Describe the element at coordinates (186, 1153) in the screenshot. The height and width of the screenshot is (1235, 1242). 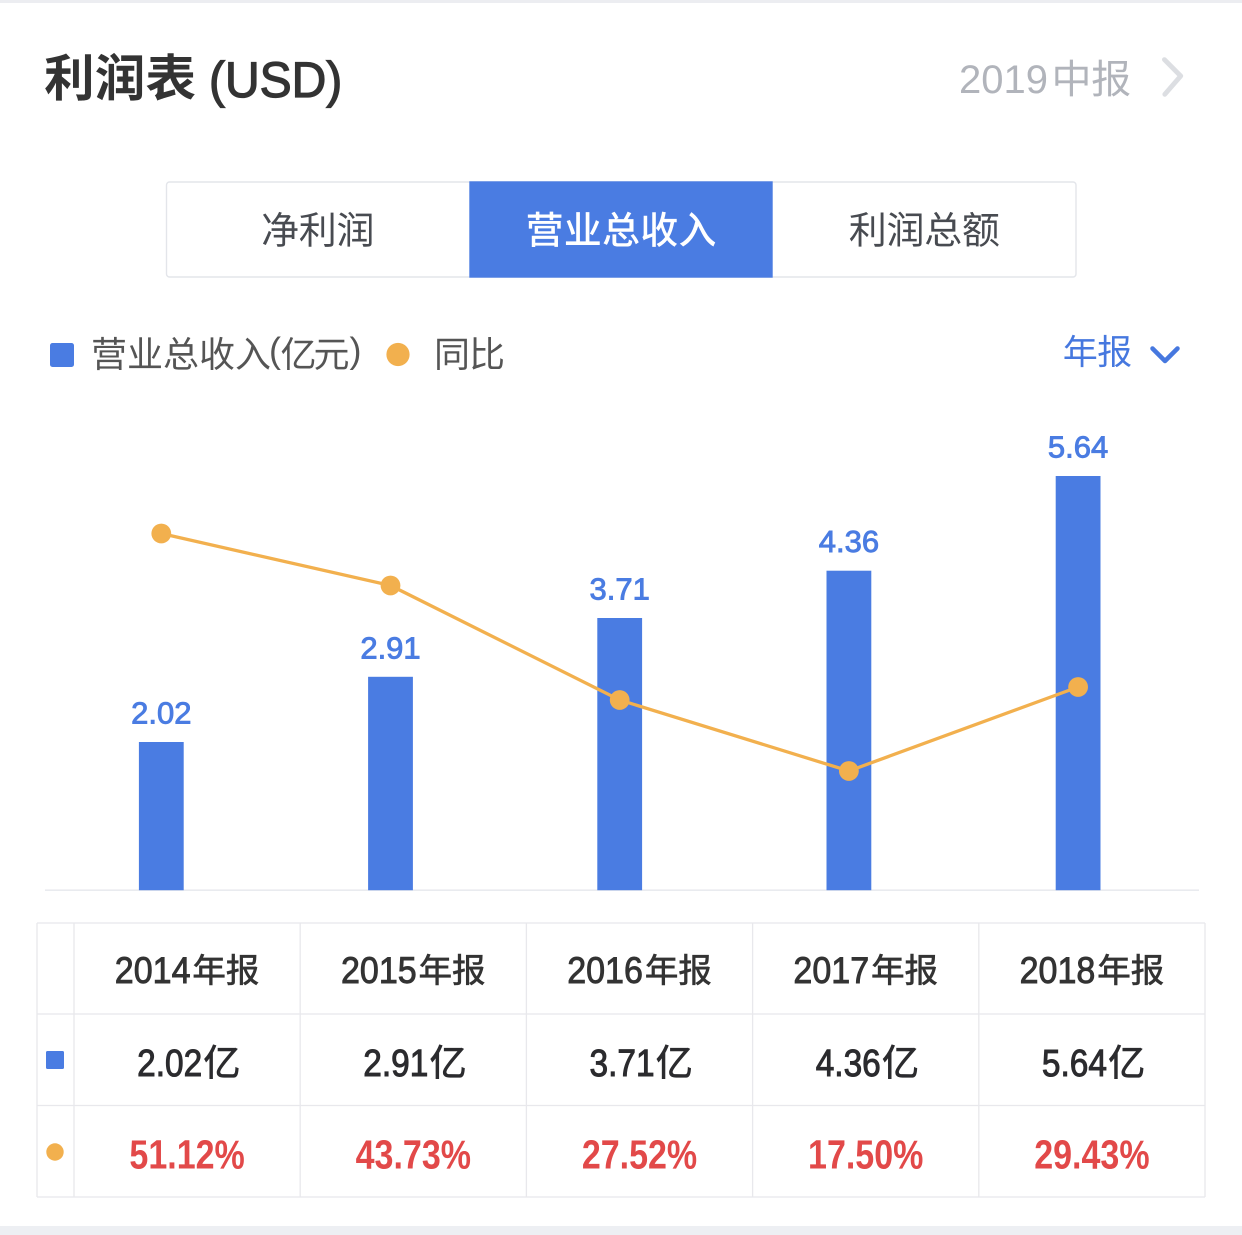
I see `svg-text: 51.12%` at that location.